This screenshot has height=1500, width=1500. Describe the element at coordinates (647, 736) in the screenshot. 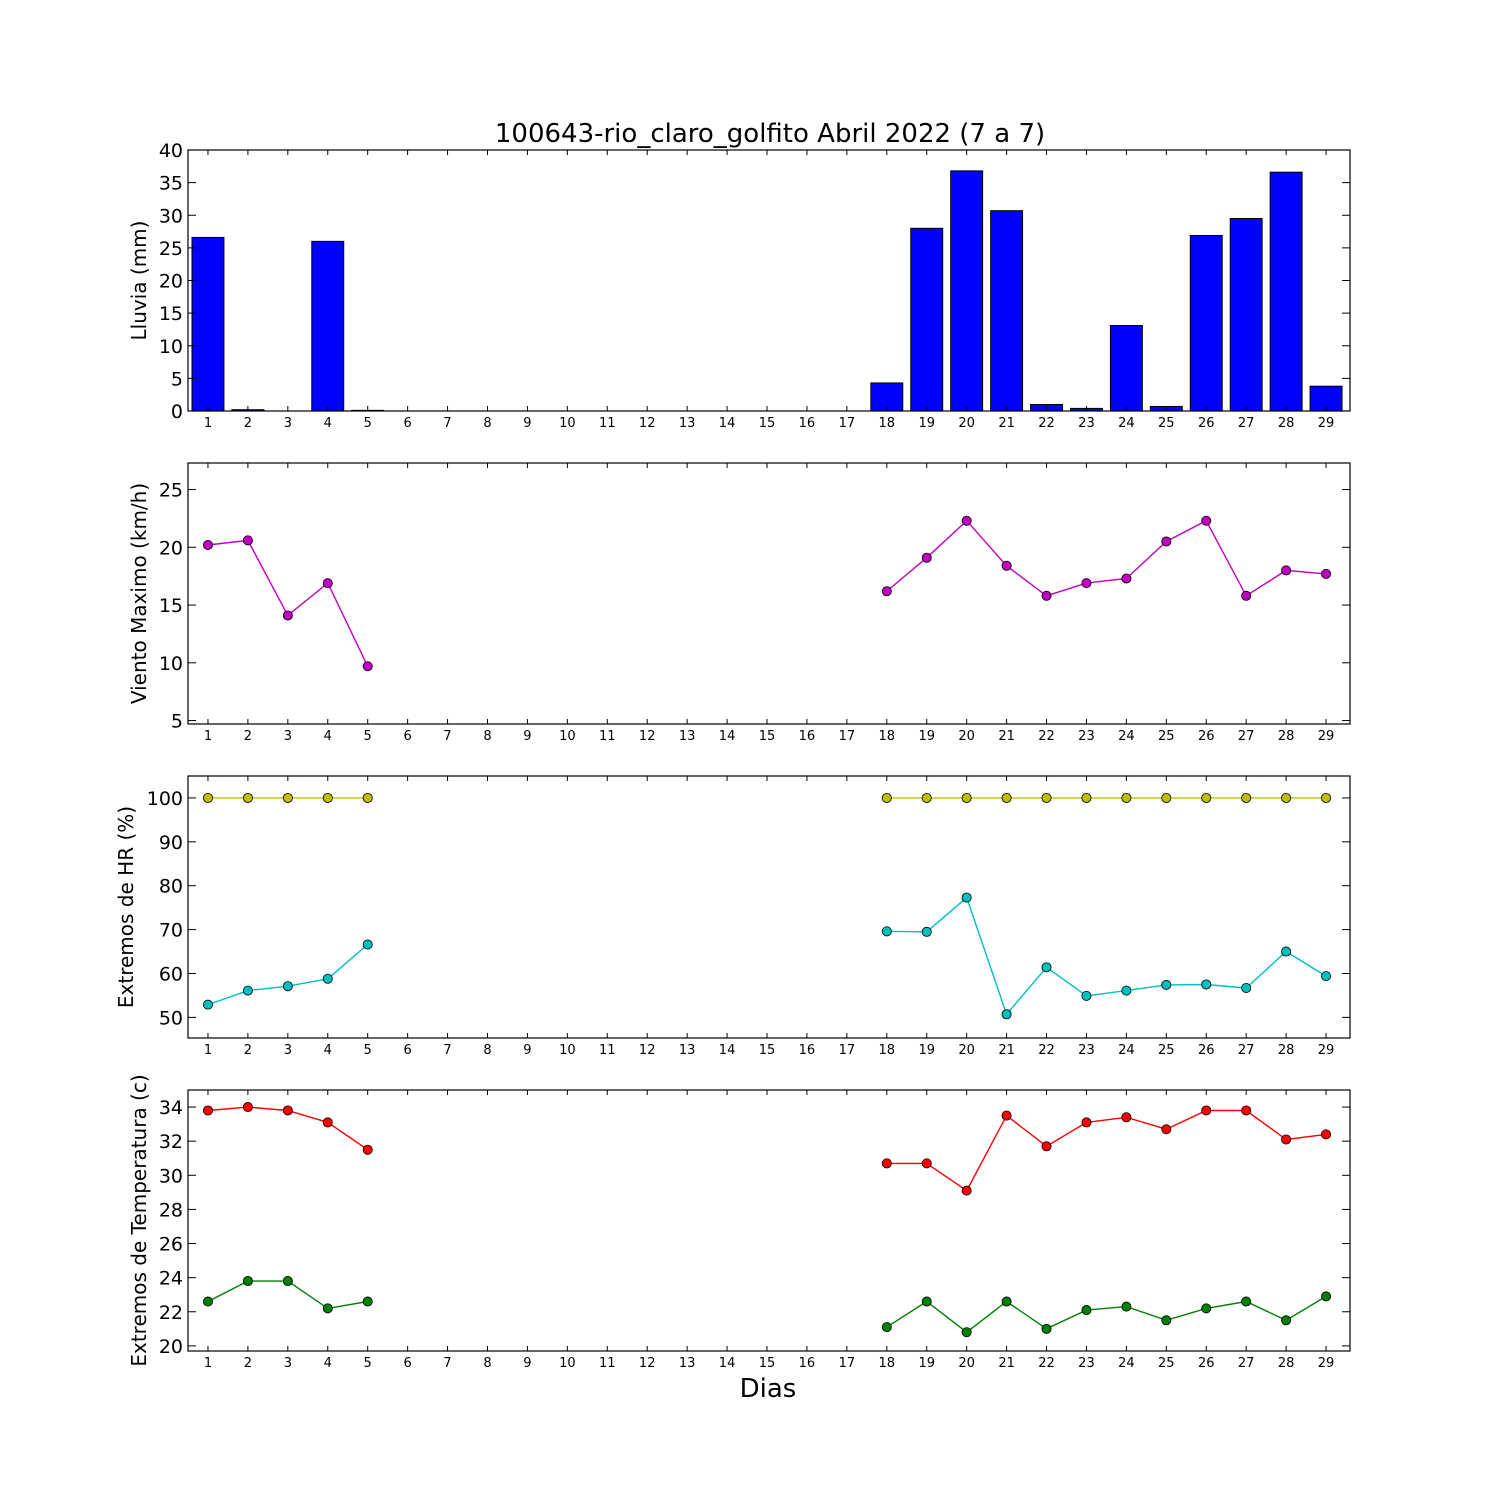

I see `wind-x-tick-label: 12` at that location.